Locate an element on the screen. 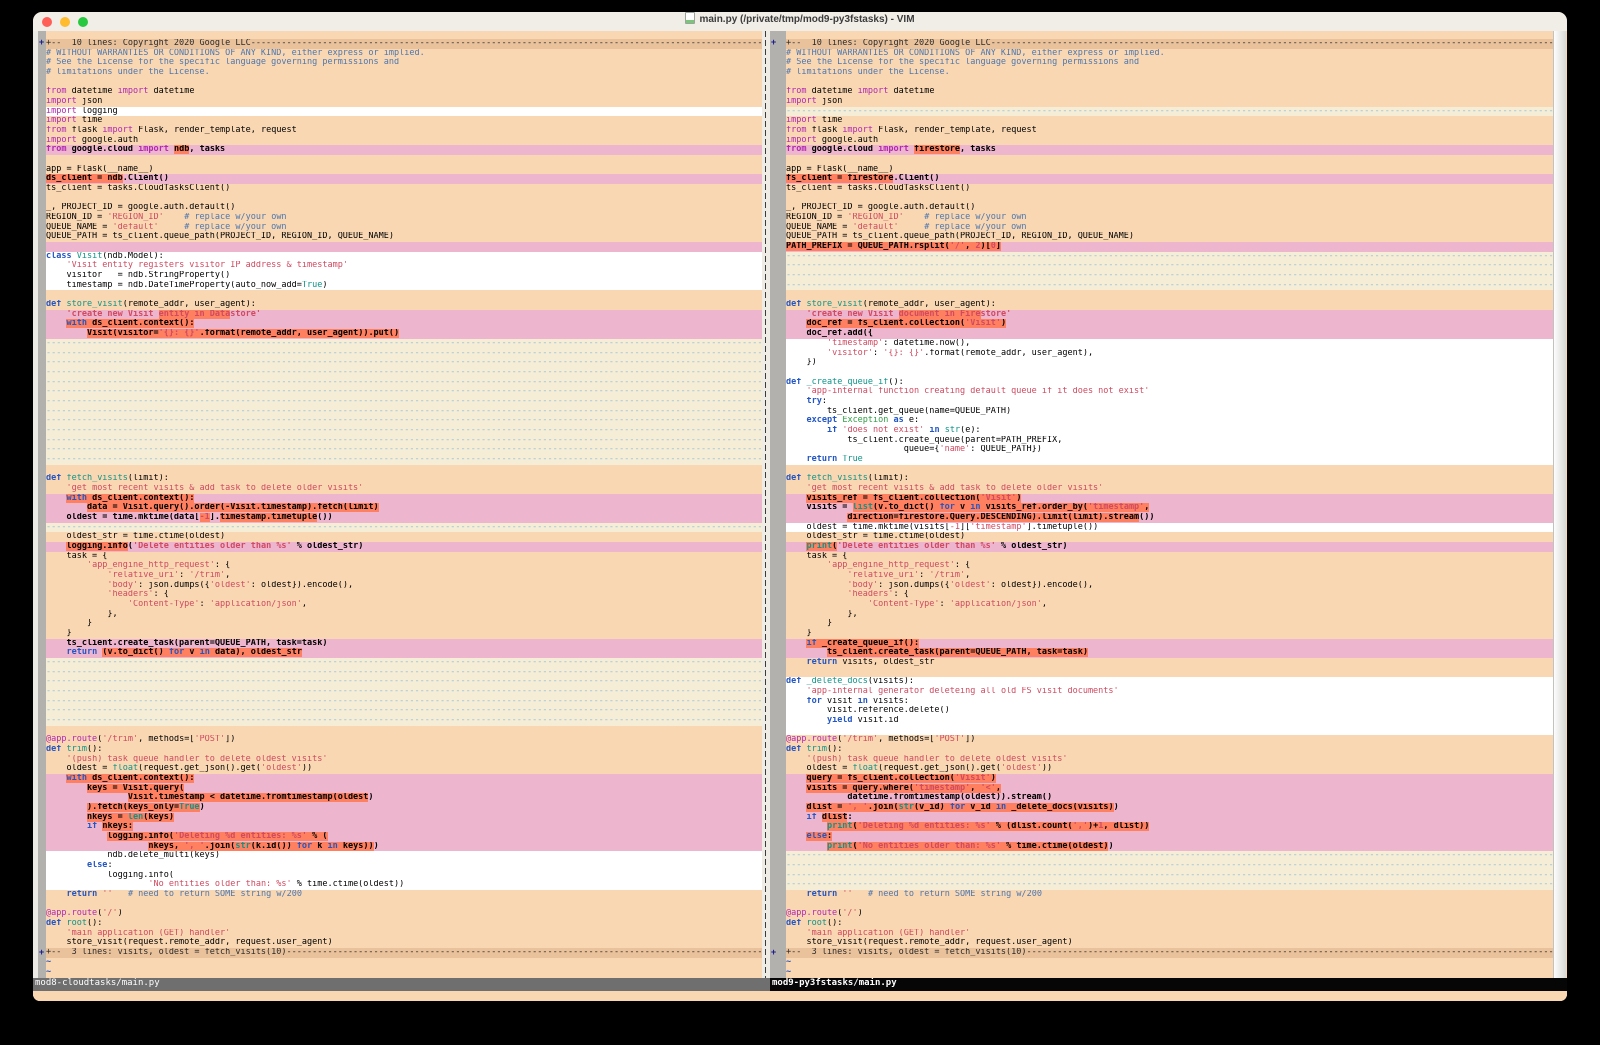 The width and height of the screenshot is (1600, 1045). vertical-split-separator is located at coordinates (766, 504).